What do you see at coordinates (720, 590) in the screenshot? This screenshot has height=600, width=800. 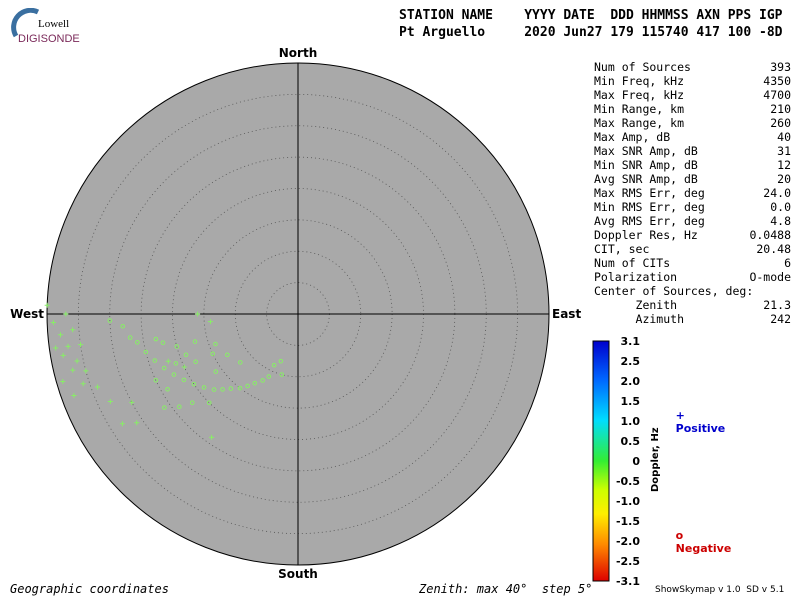 I see `footer-version: ShowSkymap v 1.0 SD v 5.1` at bounding box center [720, 590].